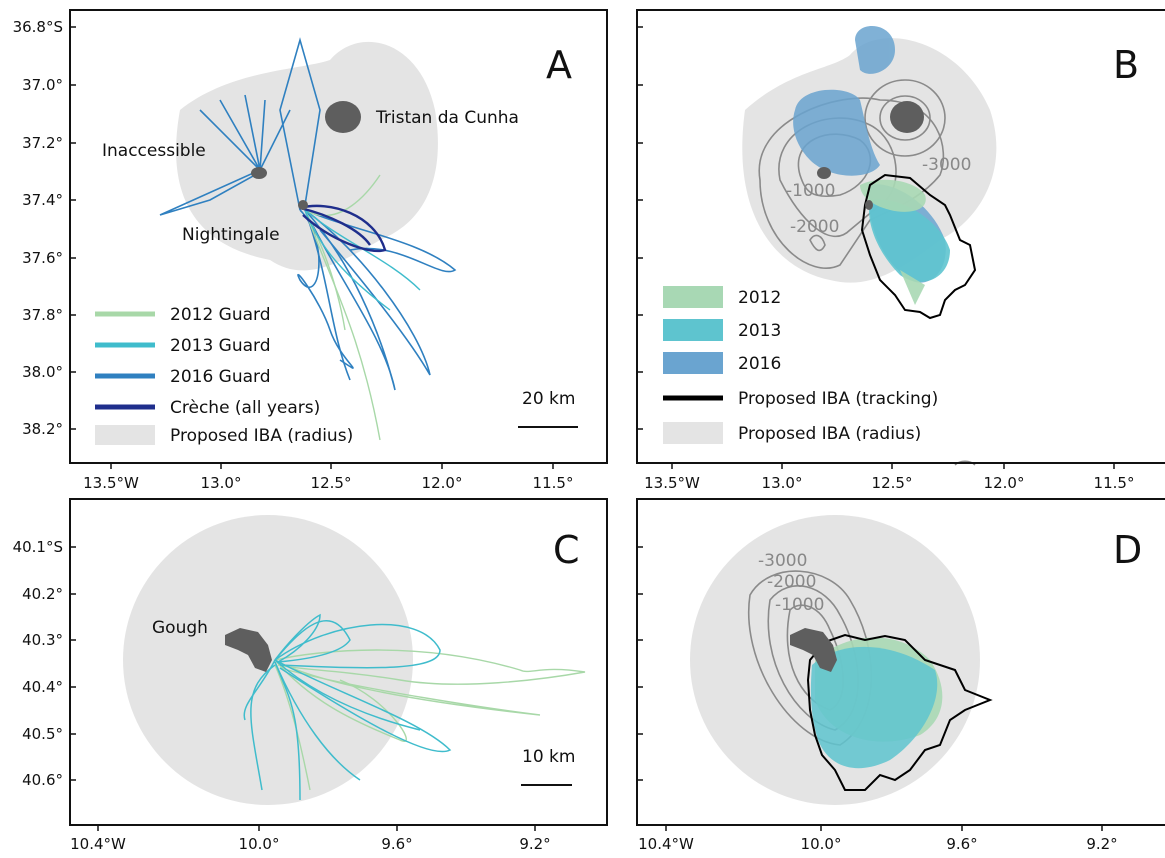 Image resolution: width=1165 pixels, height=858 pixels. What do you see at coordinates (154, 151) in the screenshot?
I see `inaccessible-label: Inaccessible` at bounding box center [154, 151].